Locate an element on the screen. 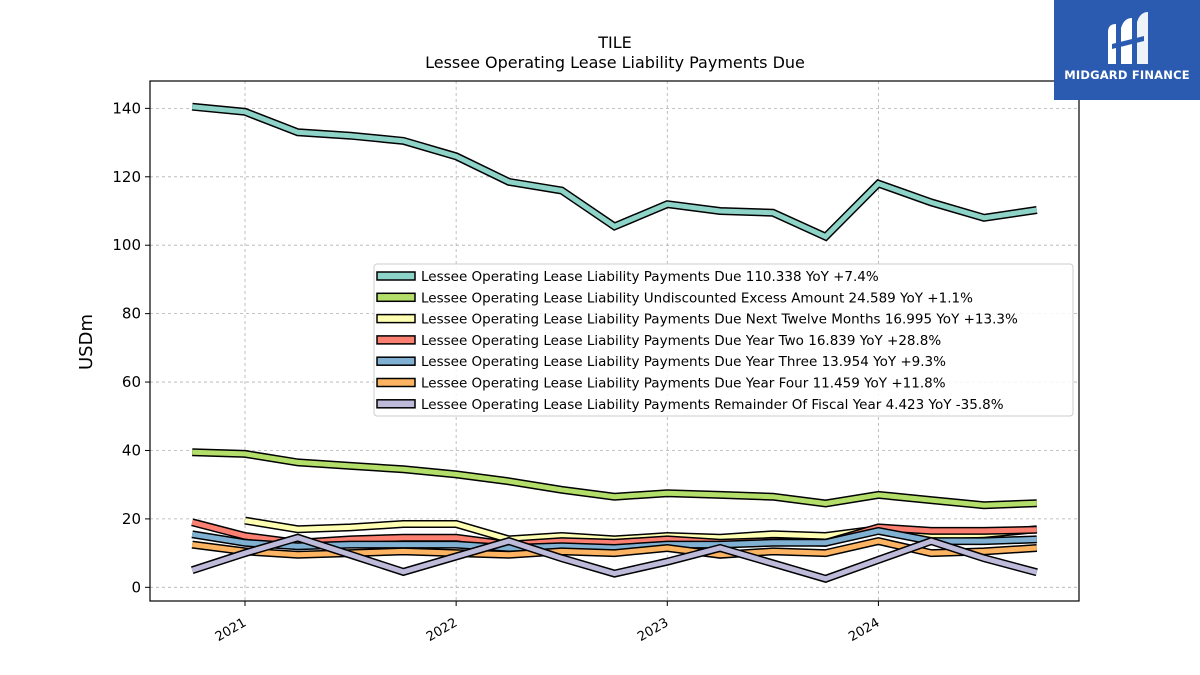  x-tick-label: 2021 is located at coordinates (231, 630).